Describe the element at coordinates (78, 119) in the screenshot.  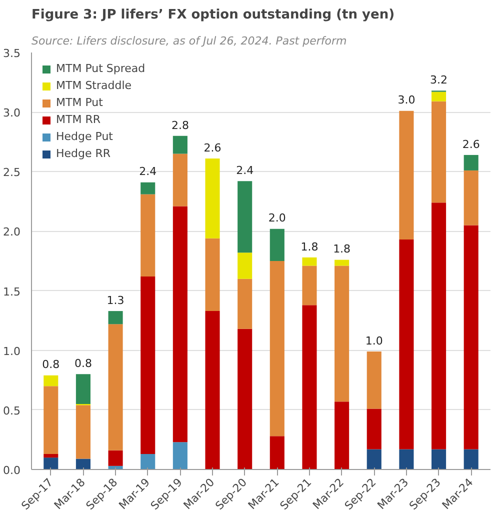
I see `legend-label: MTM RR` at that location.